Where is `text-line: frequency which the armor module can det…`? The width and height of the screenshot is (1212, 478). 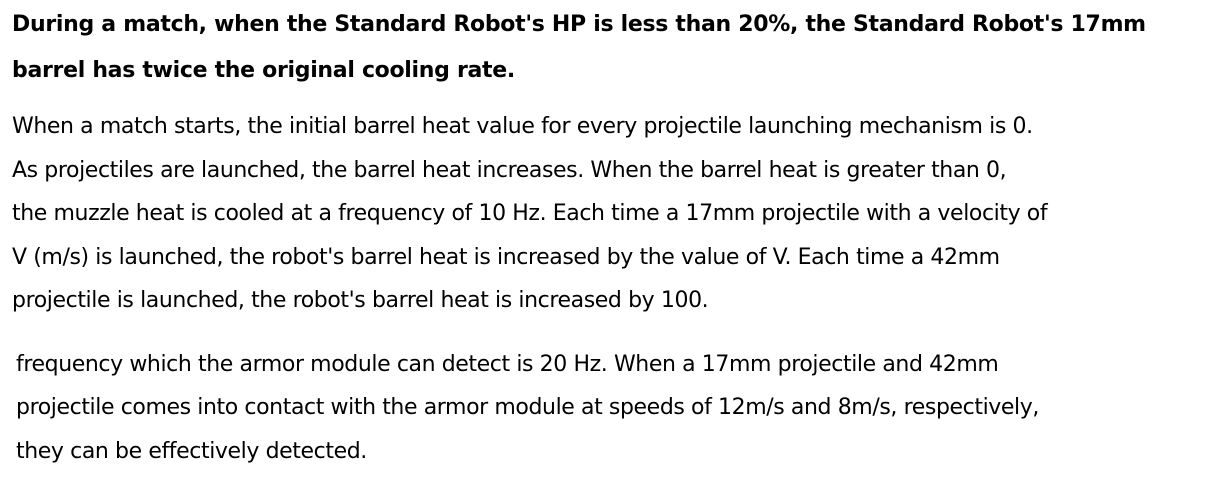 text-line: frequency which the armor module can det… is located at coordinates (507, 364).